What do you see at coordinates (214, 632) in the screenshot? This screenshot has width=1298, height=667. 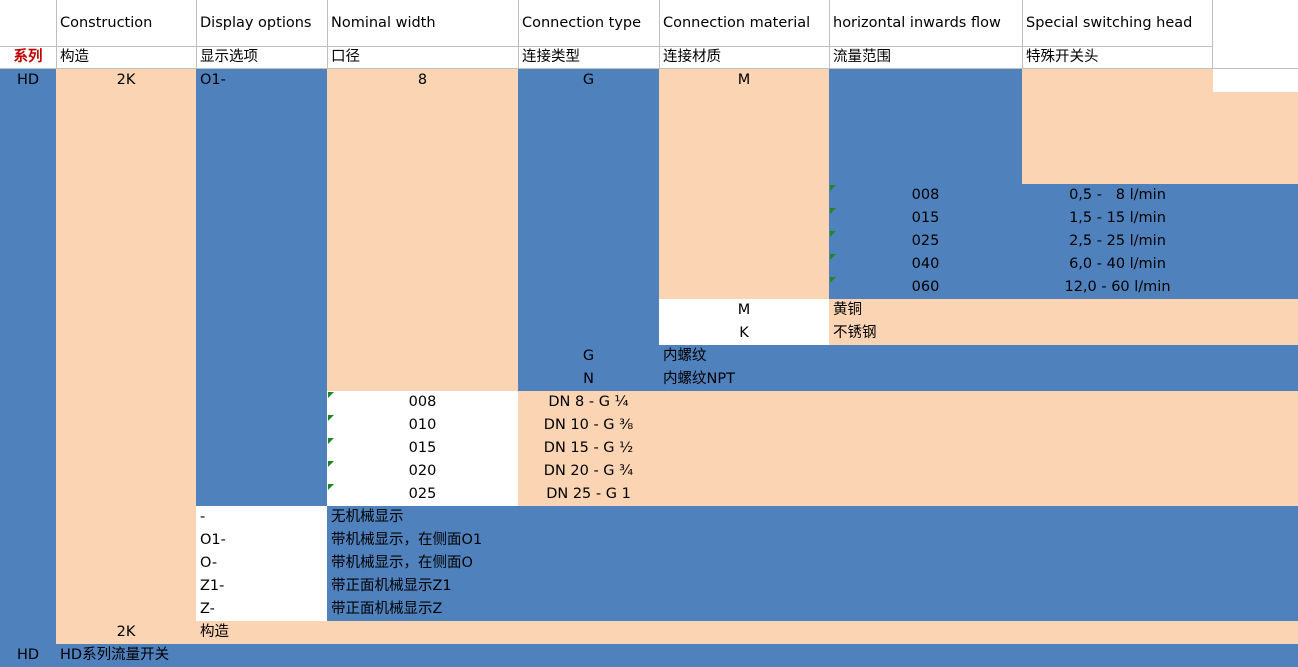 I see `construction-label: 构造` at bounding box center [214, 632].